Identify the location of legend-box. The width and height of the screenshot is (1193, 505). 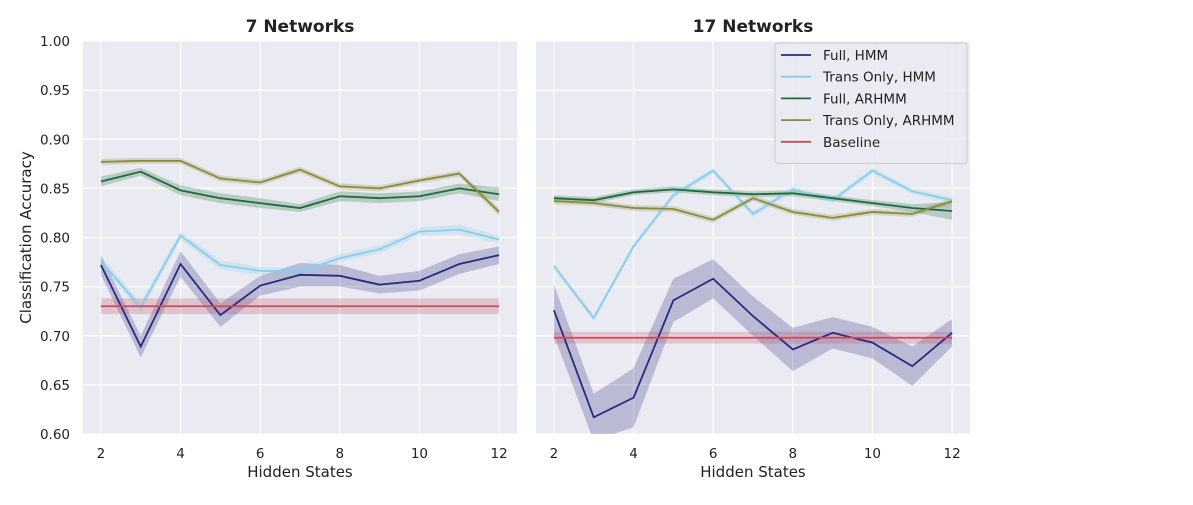
(871, 103).